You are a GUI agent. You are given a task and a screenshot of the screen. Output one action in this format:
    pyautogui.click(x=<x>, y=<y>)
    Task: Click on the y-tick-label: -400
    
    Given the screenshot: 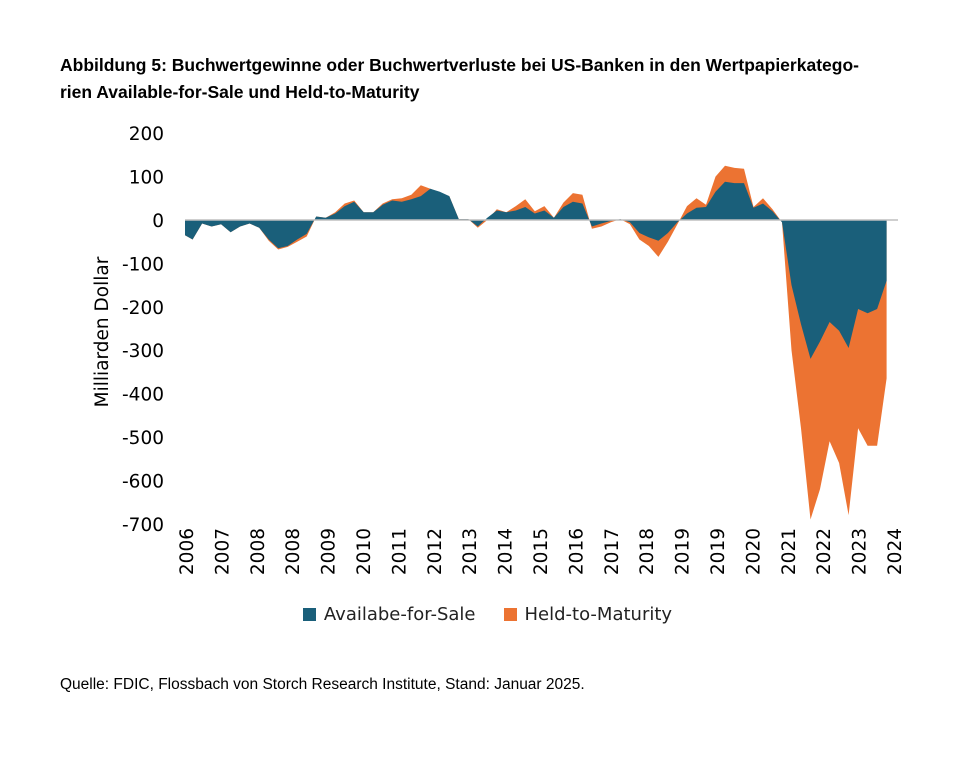 What is the action you would take?
    pyautogui.click(x=143, y=395)
    